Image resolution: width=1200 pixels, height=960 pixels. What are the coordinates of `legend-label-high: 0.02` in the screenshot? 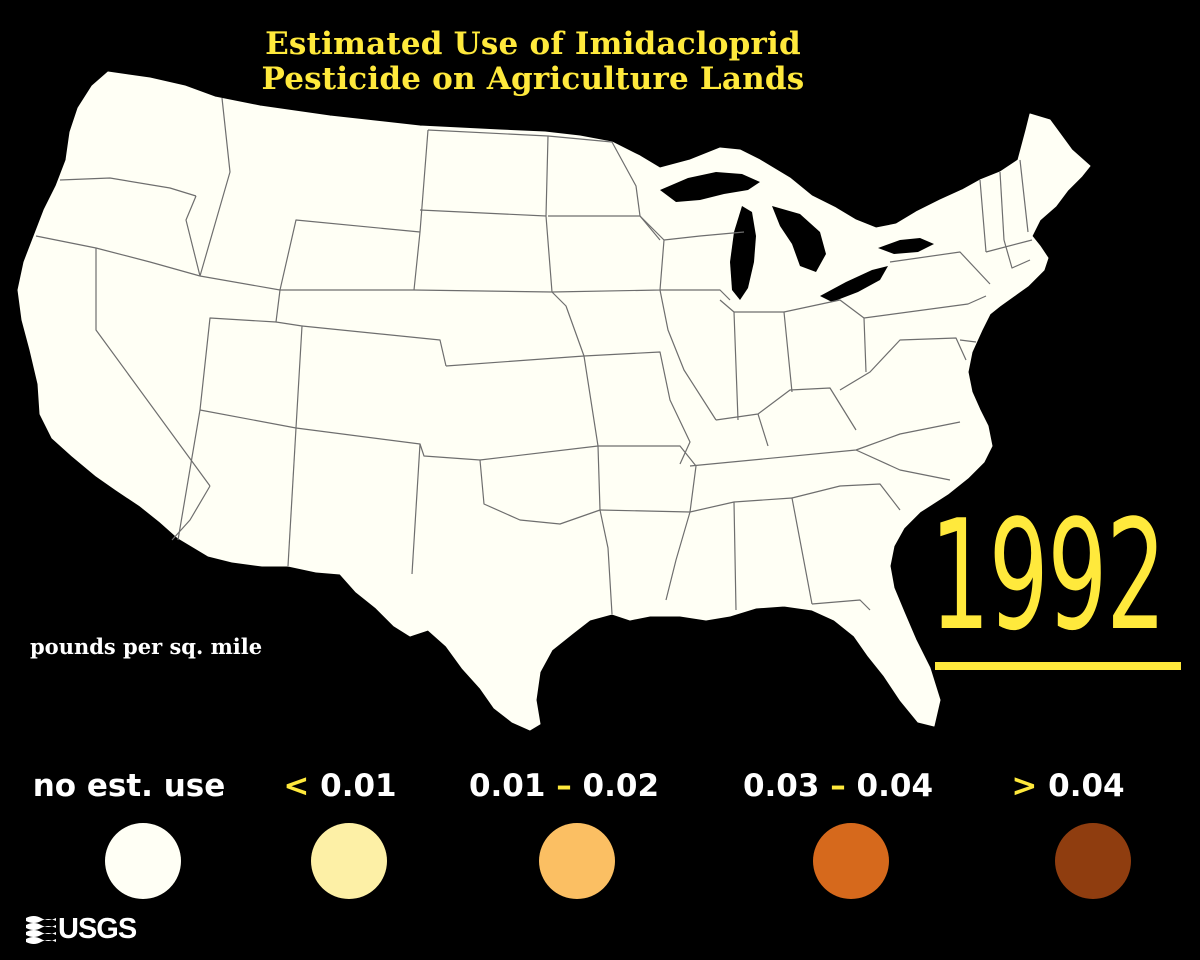 It's located at (621, 786).